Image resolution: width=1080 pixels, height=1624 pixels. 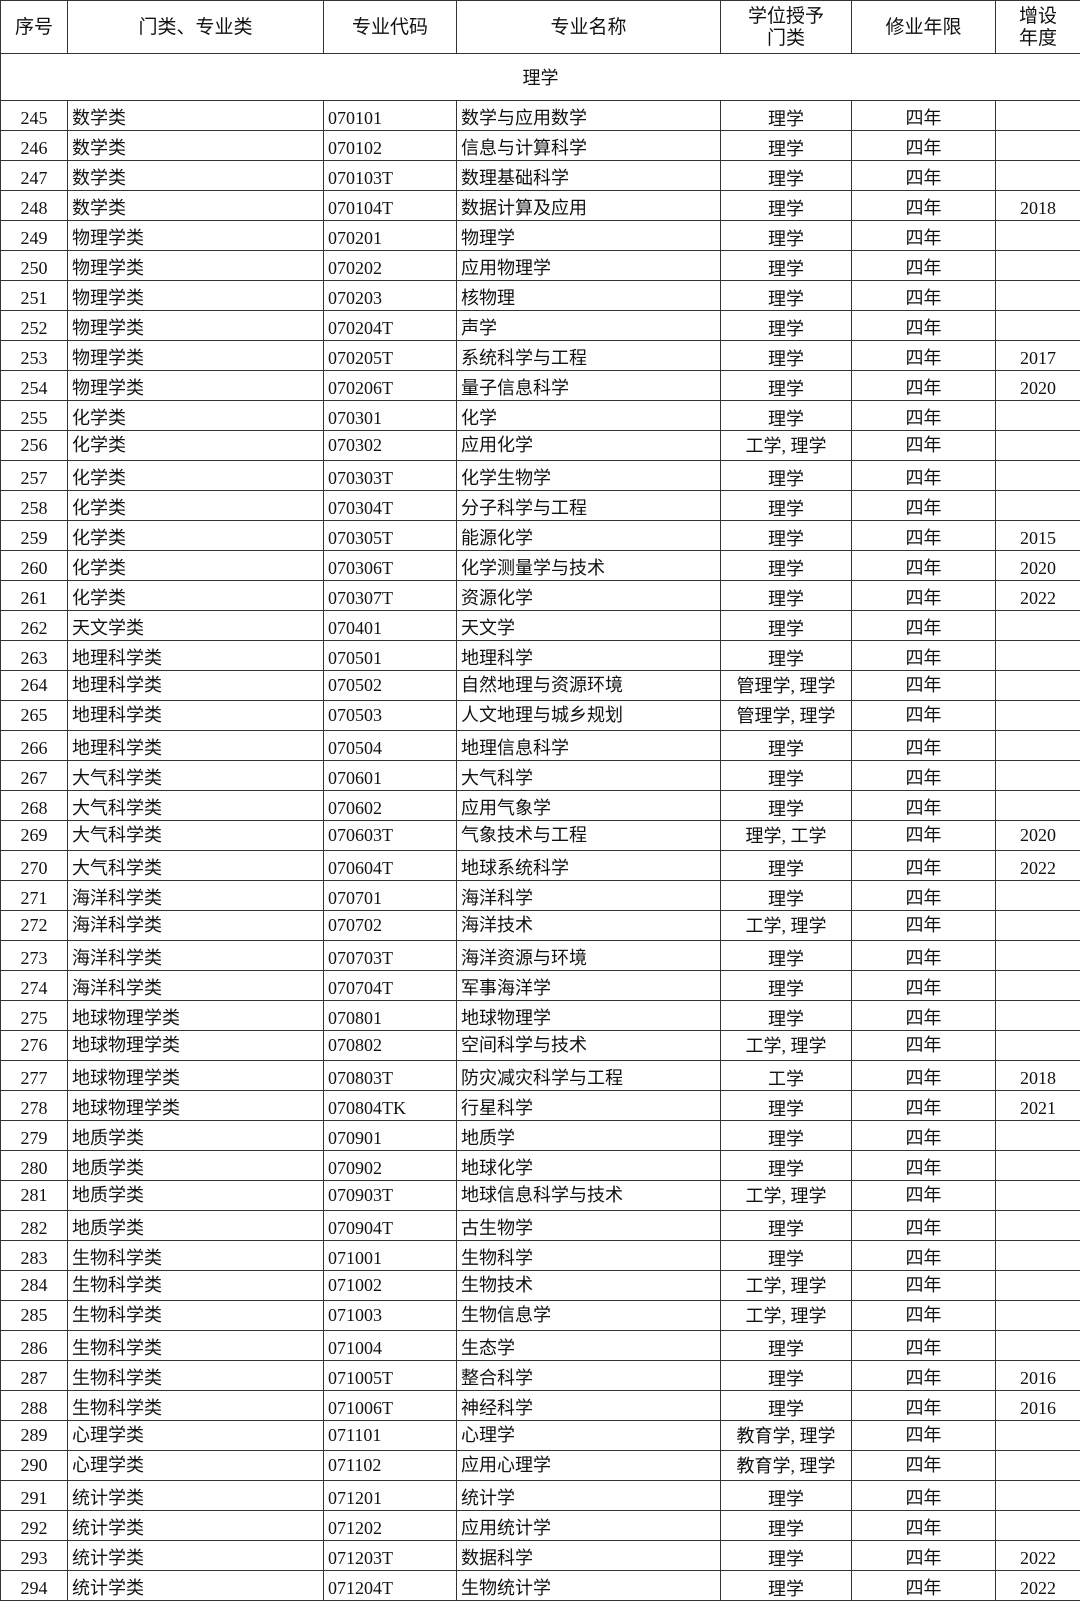 I want to click on cell-category: 生物科学类, so click(x=195, y=1285).